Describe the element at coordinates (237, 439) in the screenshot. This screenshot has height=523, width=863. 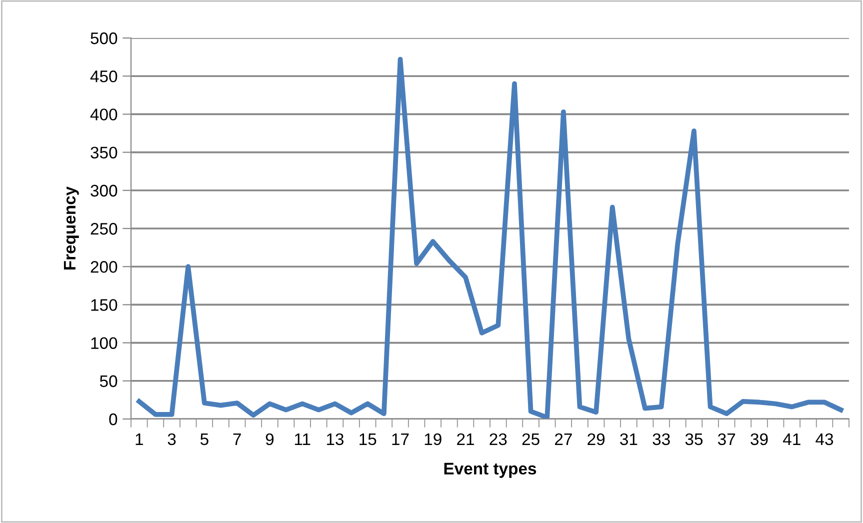
I see `x-tick-label: 7` at that location.